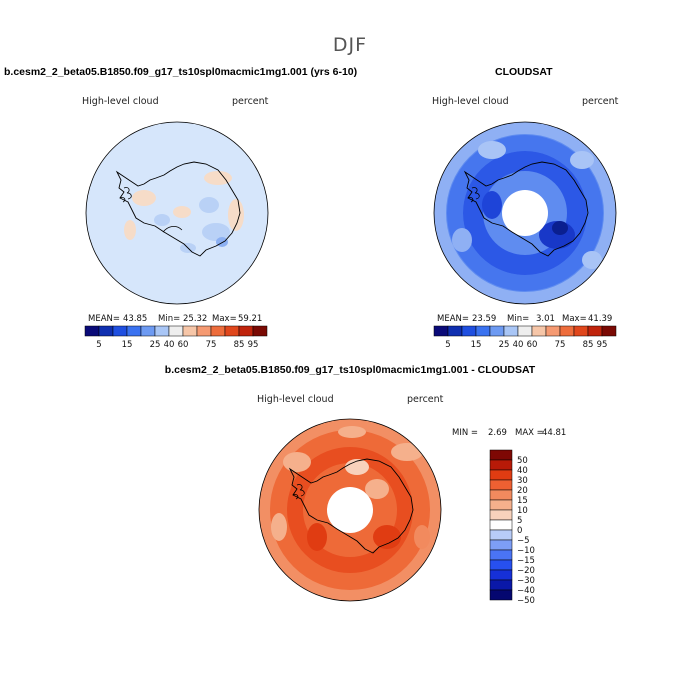 Image resolution: width=700 pixels, height=700 pixels. I want to click on panel2-field-ring, so click(525, 213).